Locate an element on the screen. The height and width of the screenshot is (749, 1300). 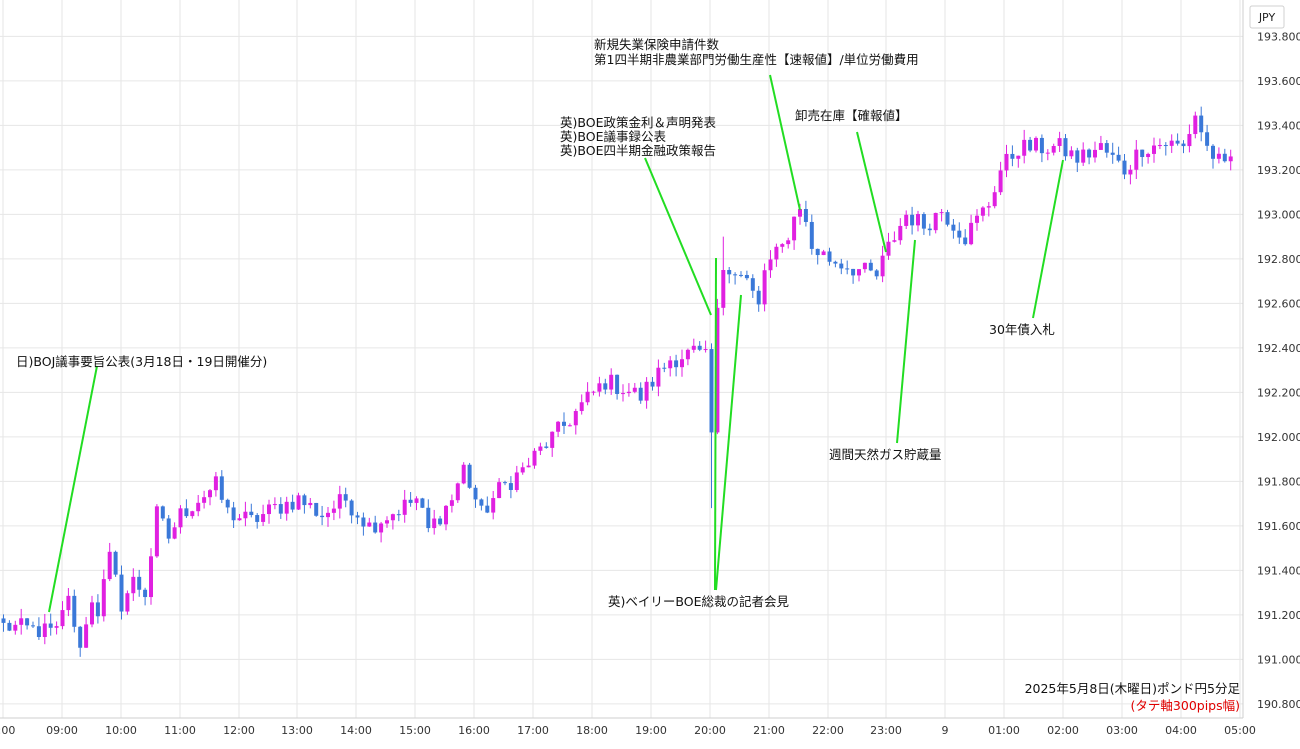
y-tick-label: 192.200 is located at coordinates (1278, 392).